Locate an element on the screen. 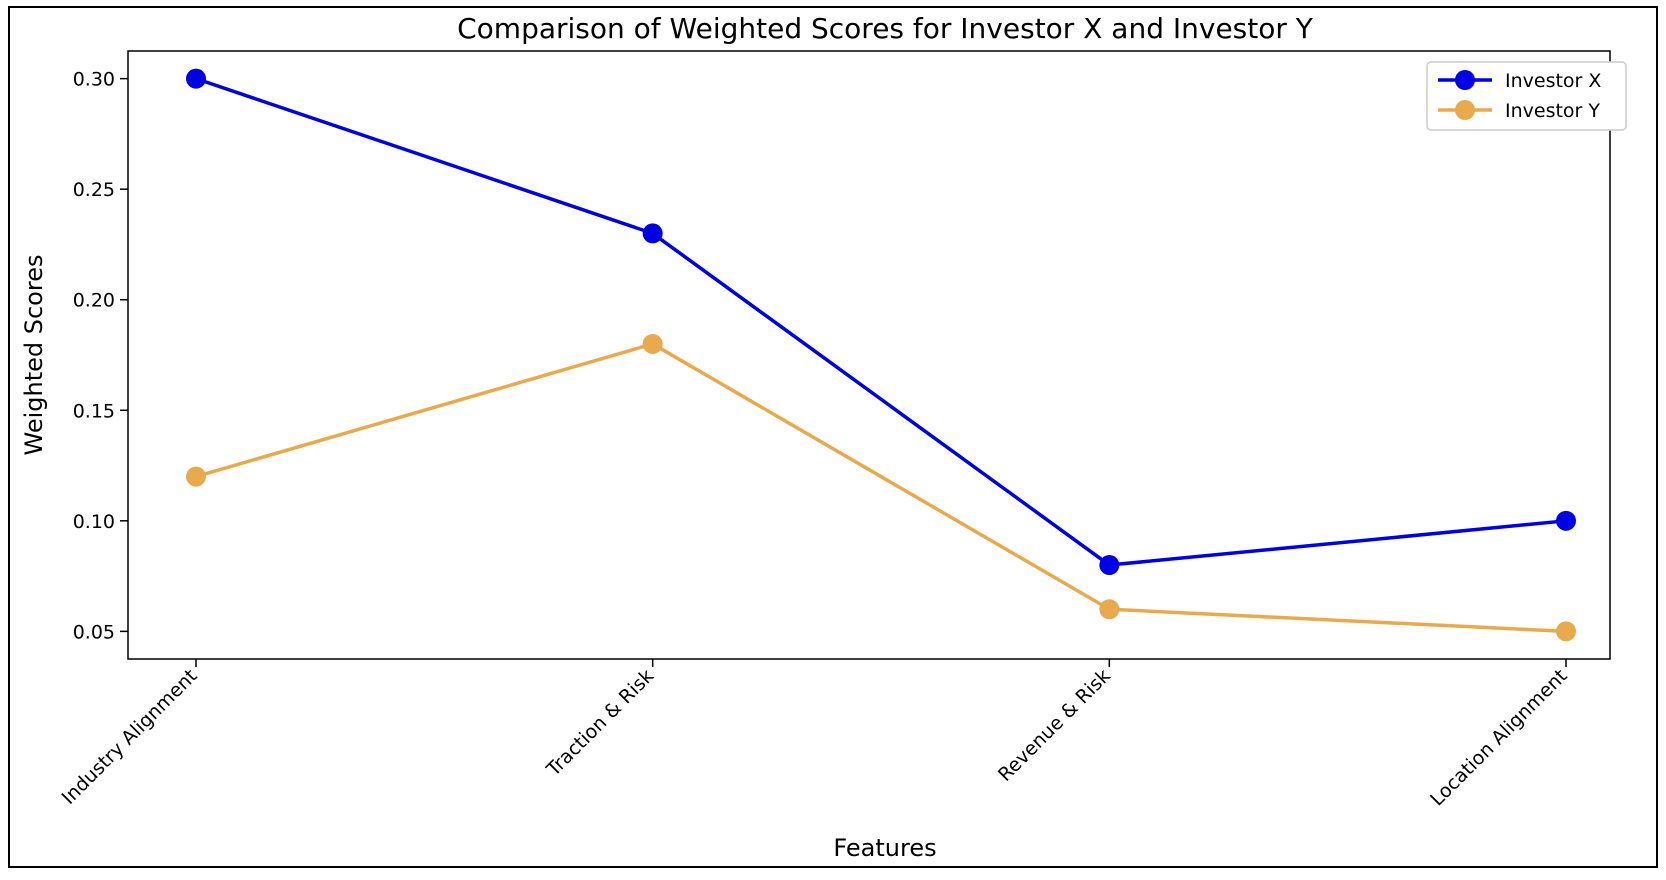  y-tick-label: 0.20 is located at coordinates (94, 301).